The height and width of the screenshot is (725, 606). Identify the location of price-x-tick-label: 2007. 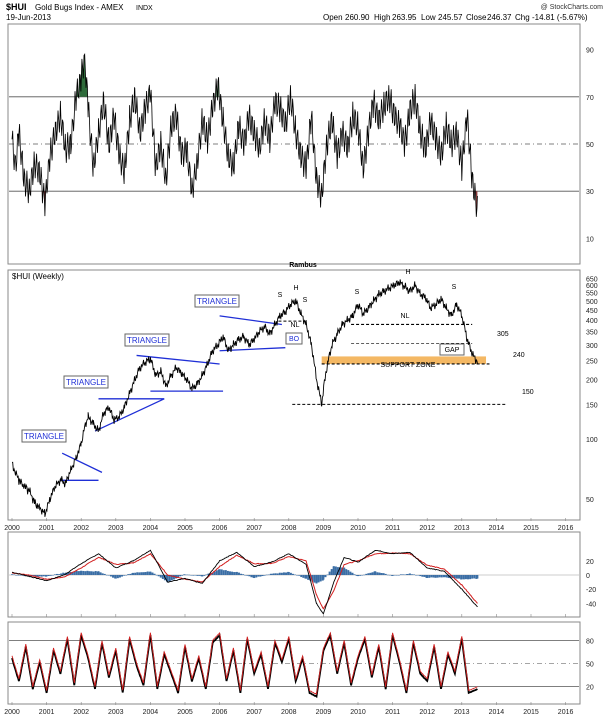
(254, 528).